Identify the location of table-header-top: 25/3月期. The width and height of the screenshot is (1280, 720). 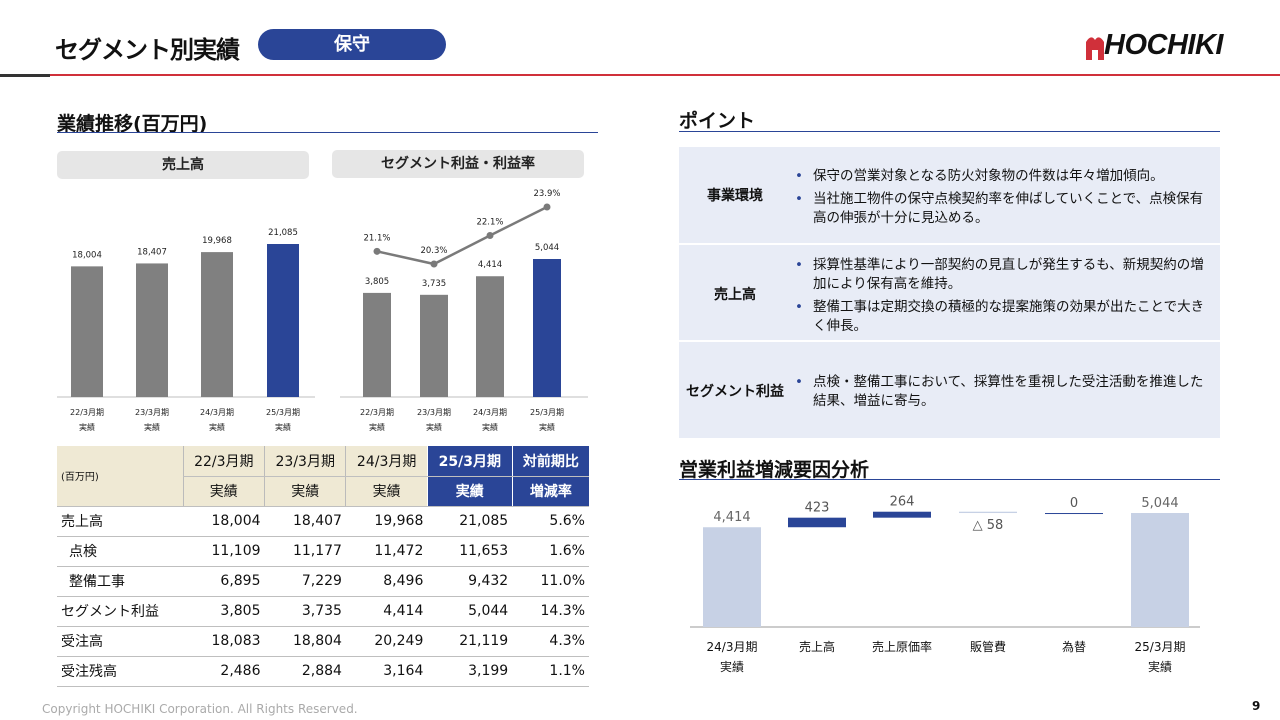
(469, 461).